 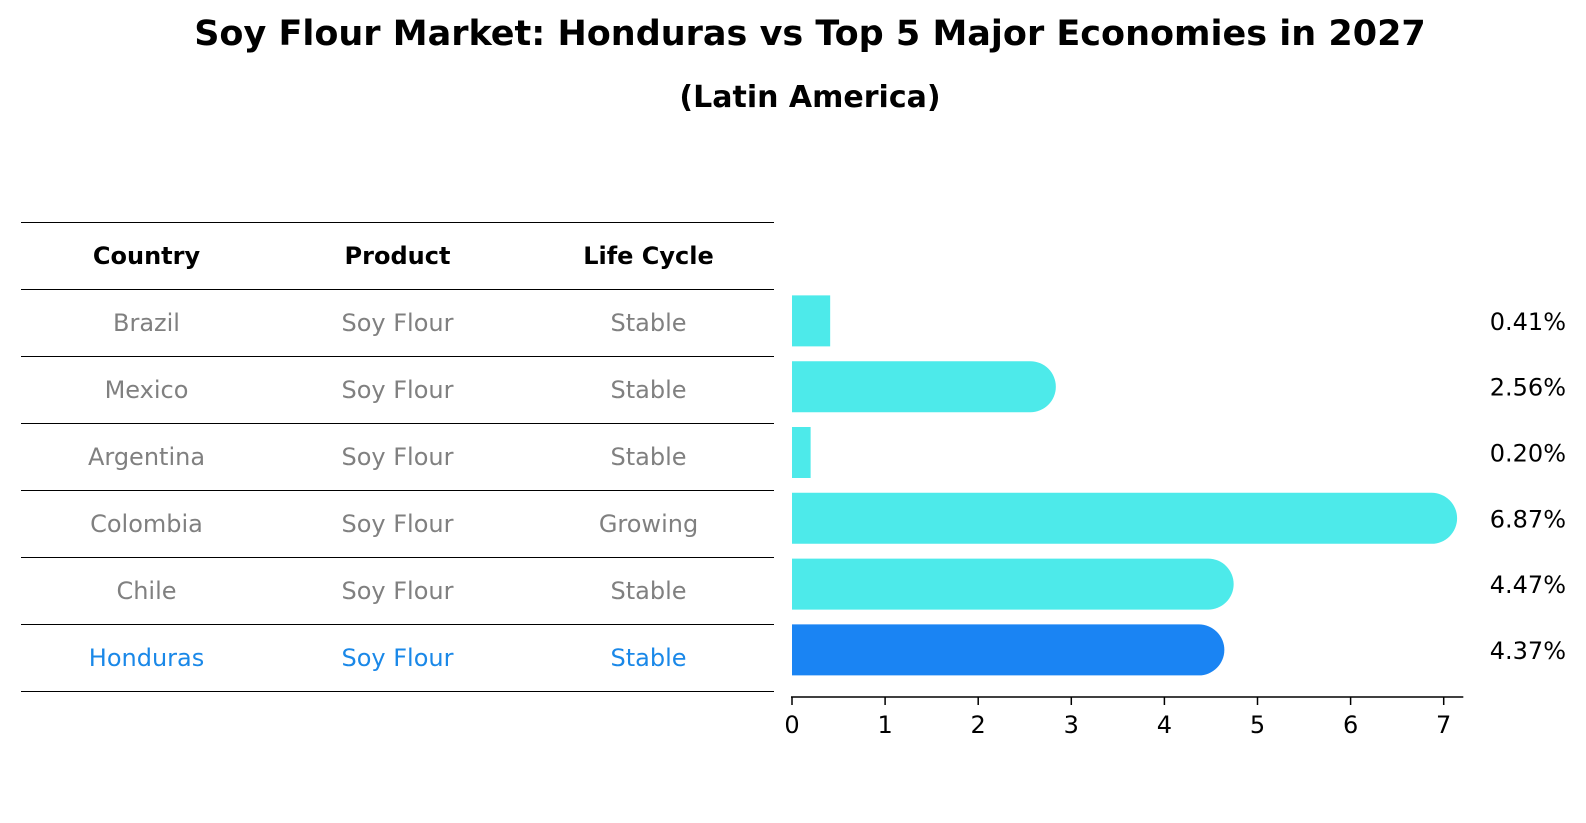 I want to click on header-product: Product, so click(x=397, y=256).